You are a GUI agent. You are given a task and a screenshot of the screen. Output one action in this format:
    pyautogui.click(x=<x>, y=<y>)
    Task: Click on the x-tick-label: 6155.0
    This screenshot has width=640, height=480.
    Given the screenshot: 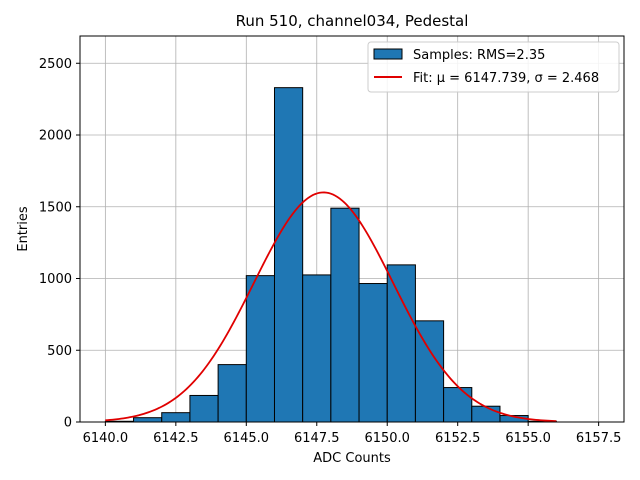 What is the action you would take?
    pyautogui.click(x=528, y=438)
    